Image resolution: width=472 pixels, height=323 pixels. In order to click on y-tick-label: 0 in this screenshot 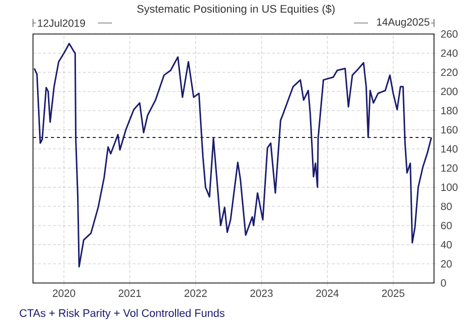, I will do `click(443, 283)`.